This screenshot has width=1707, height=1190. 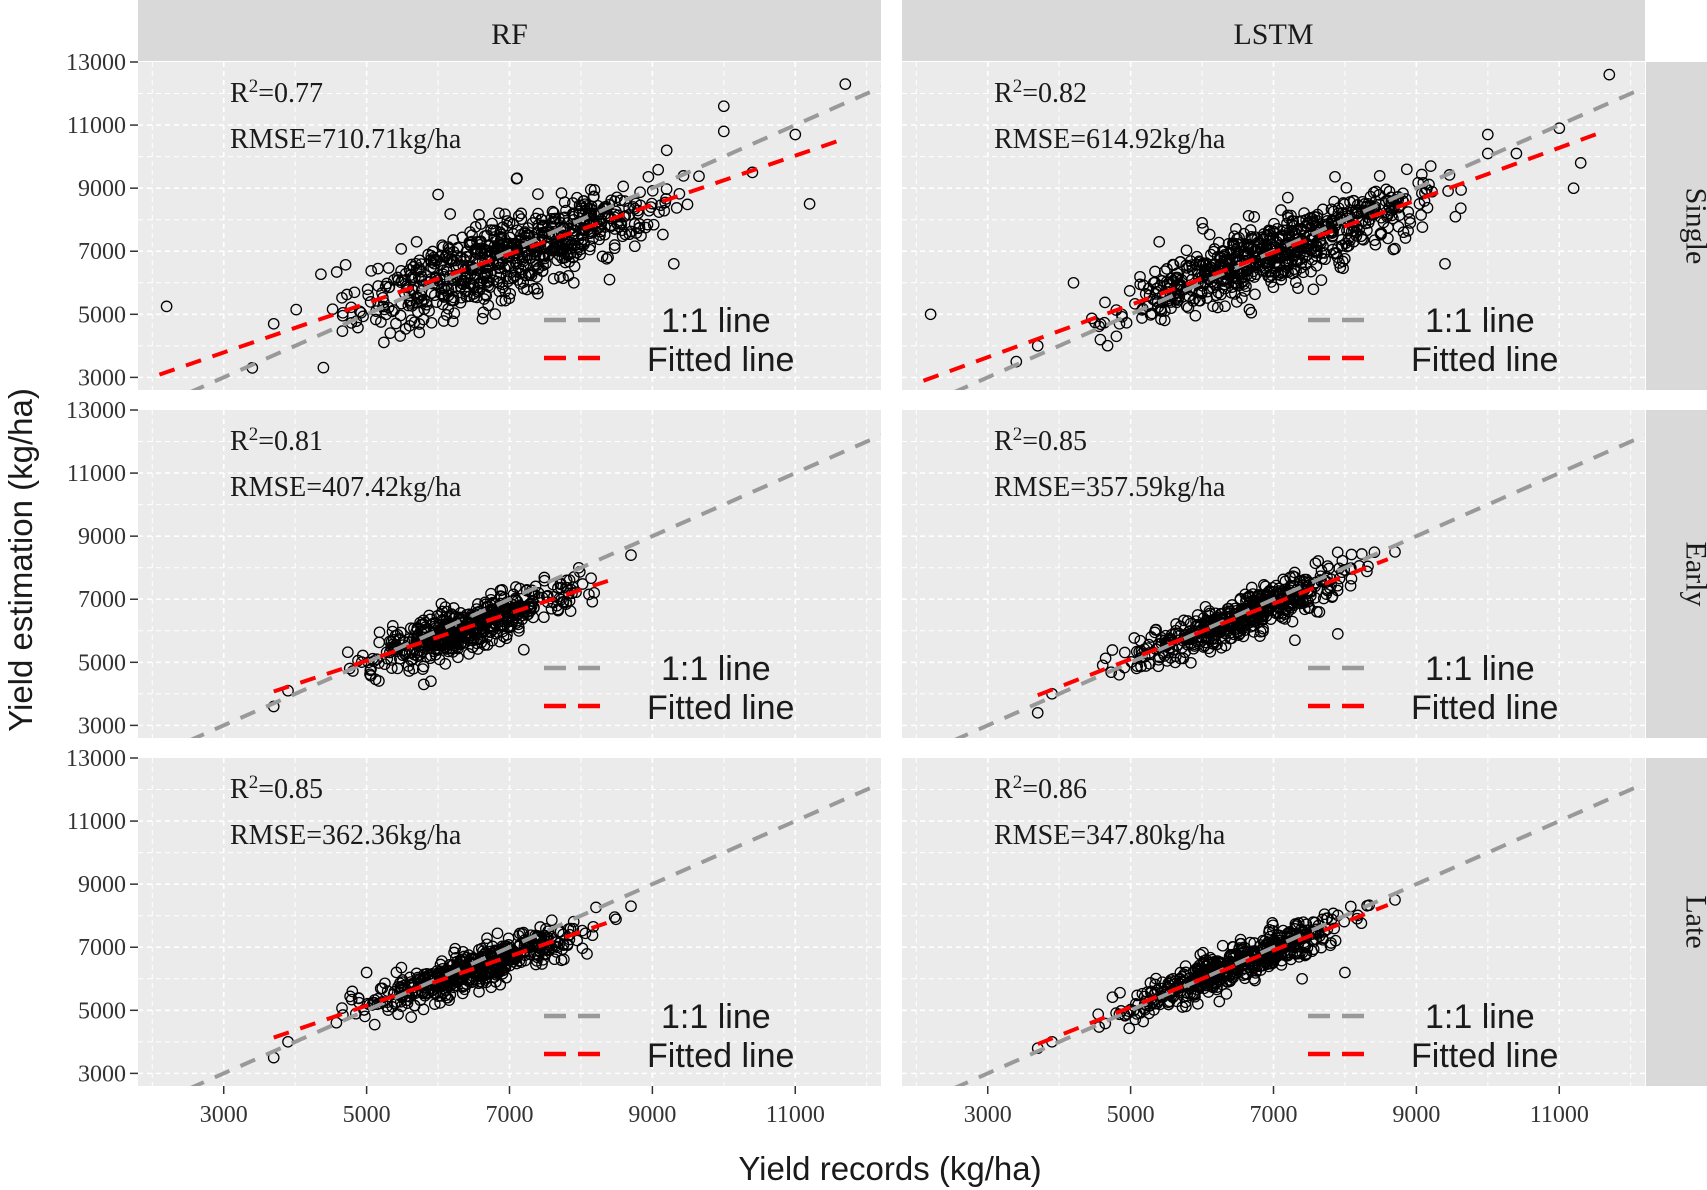 What do you see at coordinates (102, 315) in the screenshot?
I see `y-tick-label: 5000` at bounding box center [102, 315].